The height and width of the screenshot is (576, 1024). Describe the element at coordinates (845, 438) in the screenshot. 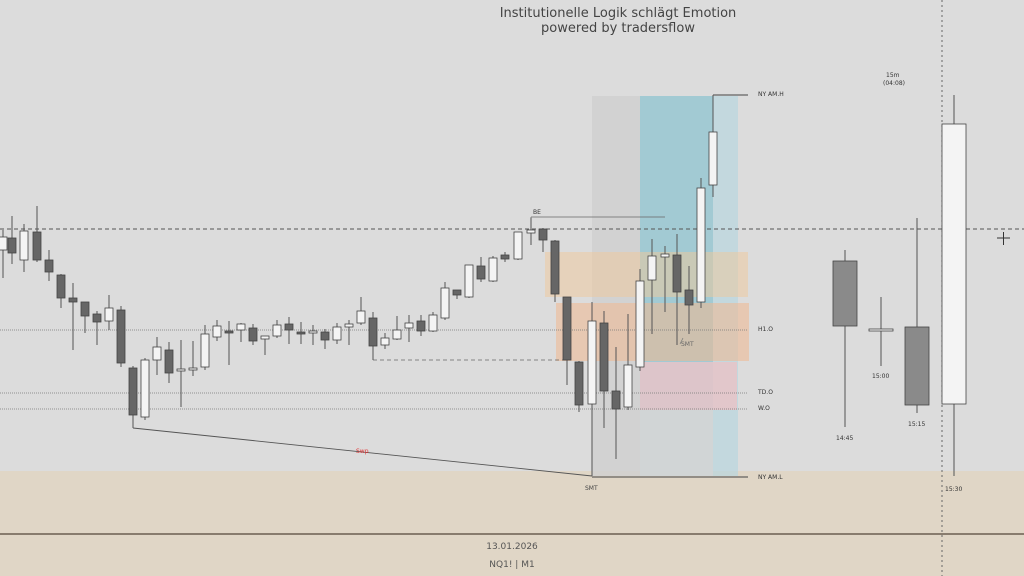

I see `htf-time-label-1445: 14:45` at that location.